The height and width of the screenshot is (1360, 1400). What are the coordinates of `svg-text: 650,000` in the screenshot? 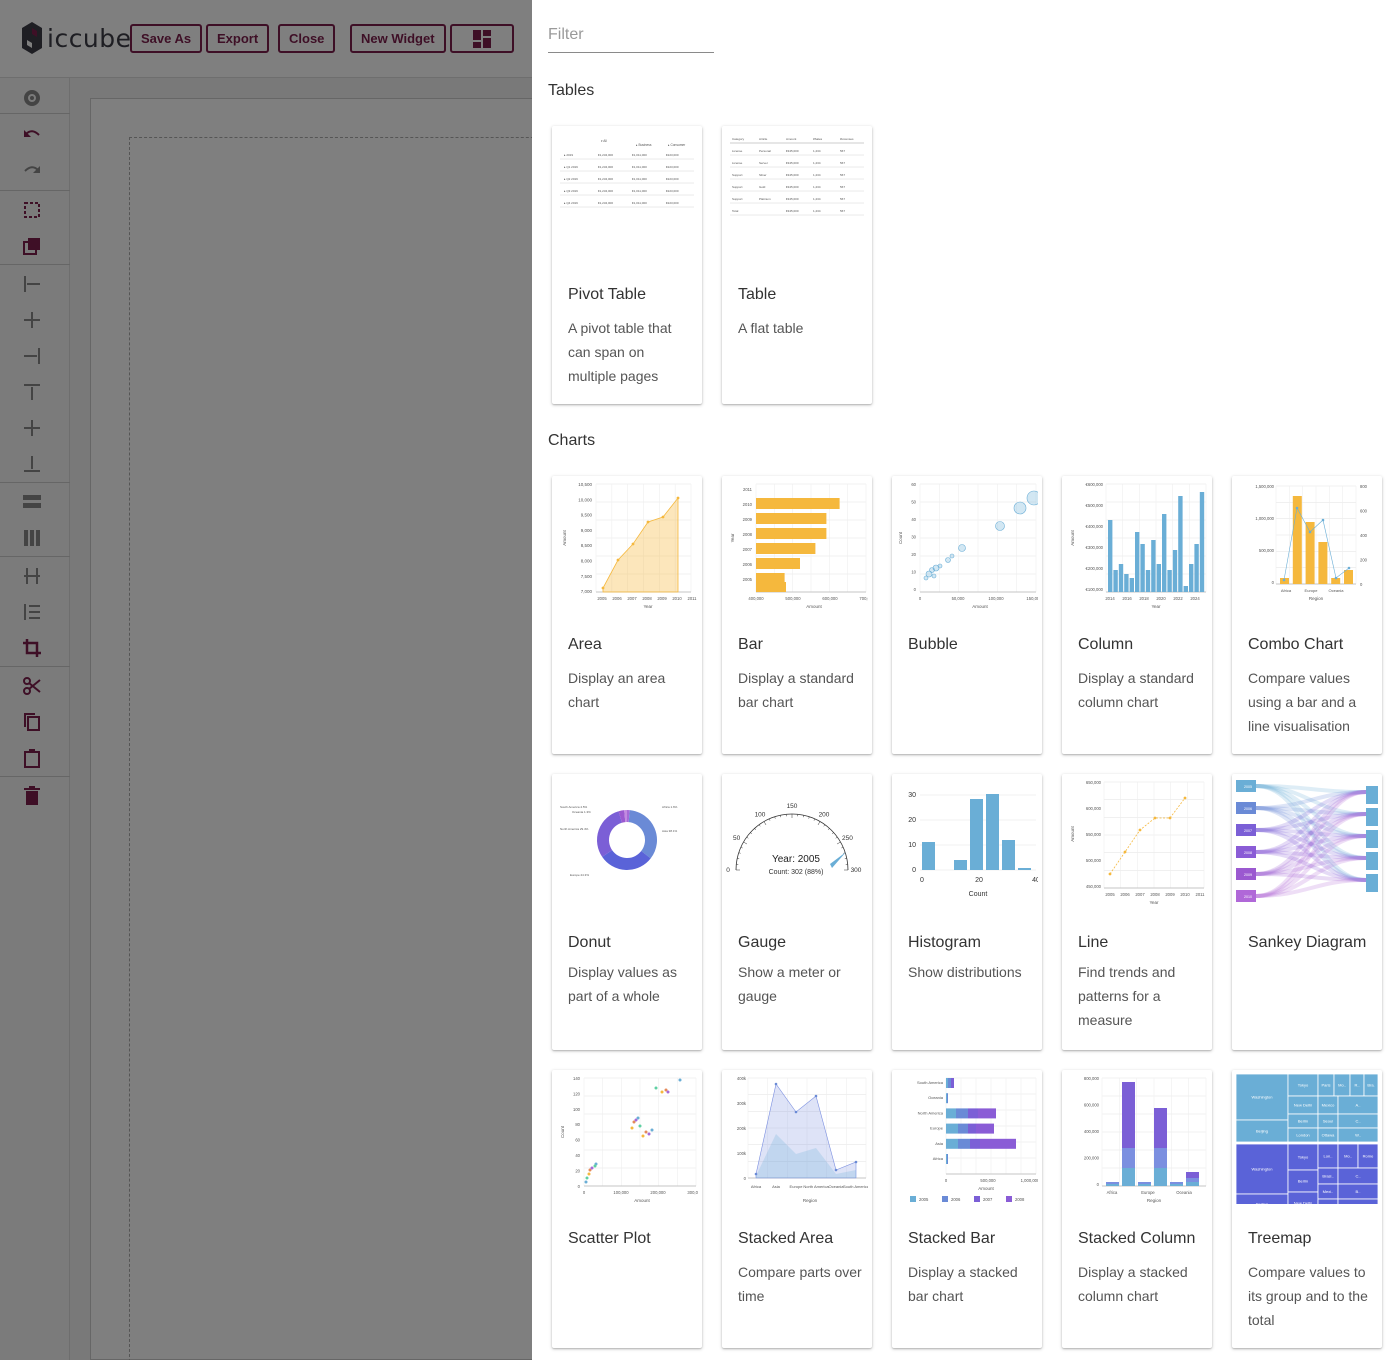 It's located at (1094, 782).